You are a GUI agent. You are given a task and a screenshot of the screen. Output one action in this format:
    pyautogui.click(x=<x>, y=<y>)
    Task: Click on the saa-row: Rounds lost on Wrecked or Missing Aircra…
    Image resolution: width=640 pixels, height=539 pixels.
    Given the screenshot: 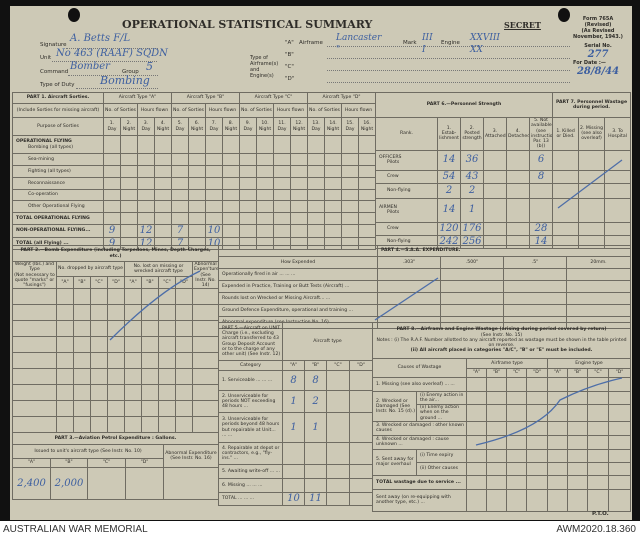 What is the action you would take?
    pyautogui.click(x=425, y=298)
    